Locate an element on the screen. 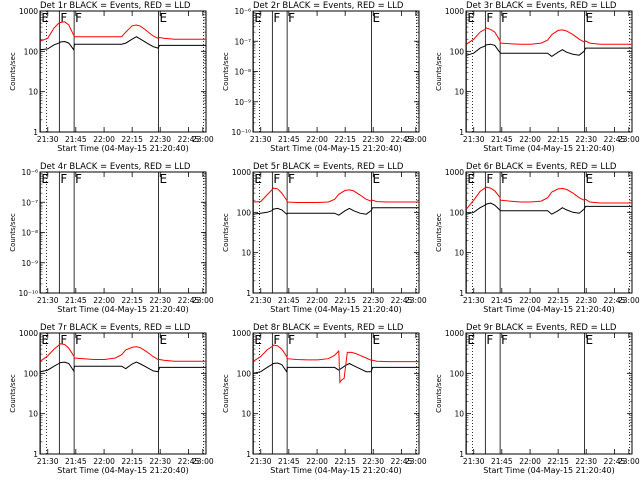  y-tick-label: 10⁻¹⁰ is located at coordinates (28, 293).